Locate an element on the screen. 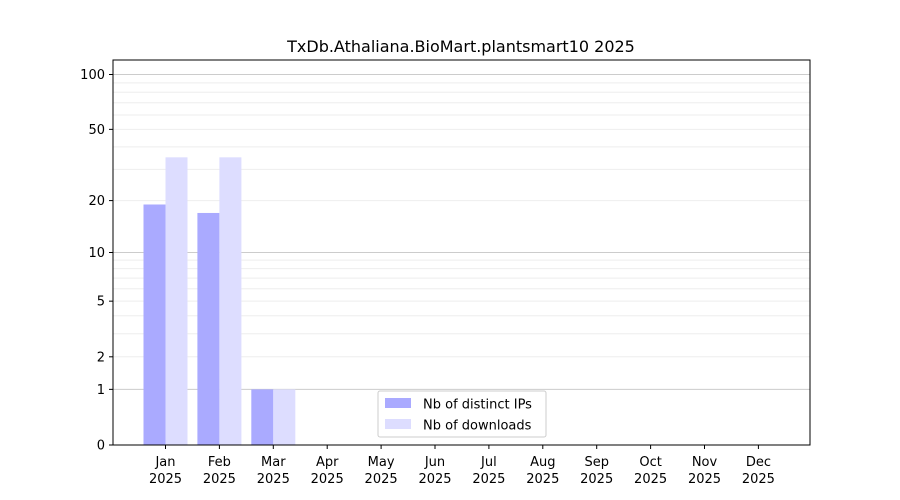 This screenshot has height=500, width=900. y-tick-label: 2 is located at coordinates (101, 357).